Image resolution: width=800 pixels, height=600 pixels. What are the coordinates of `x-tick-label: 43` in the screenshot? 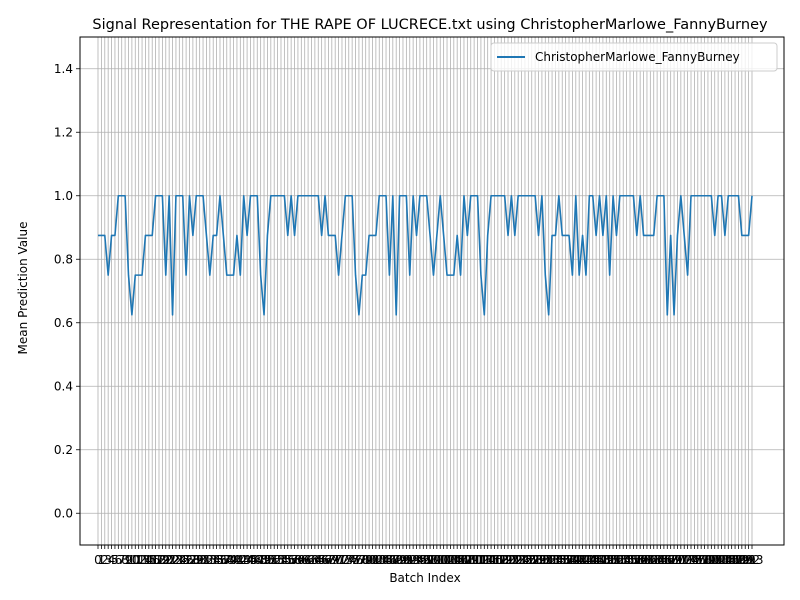 It's located at (243, 560).